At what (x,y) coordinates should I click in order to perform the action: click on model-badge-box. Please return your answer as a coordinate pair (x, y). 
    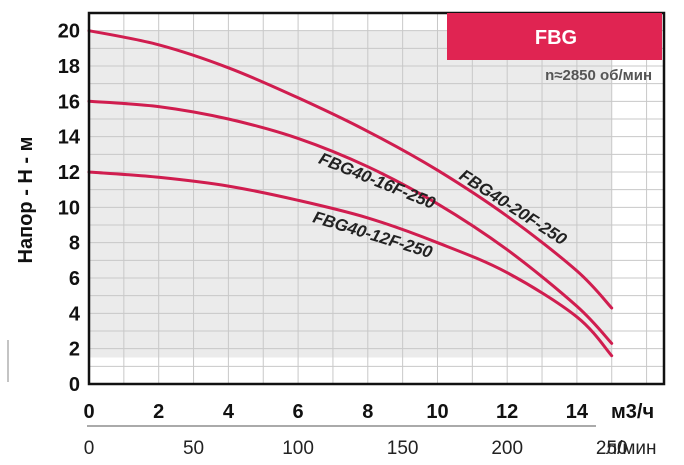
    Looking at the image, I should click on (554, 36).